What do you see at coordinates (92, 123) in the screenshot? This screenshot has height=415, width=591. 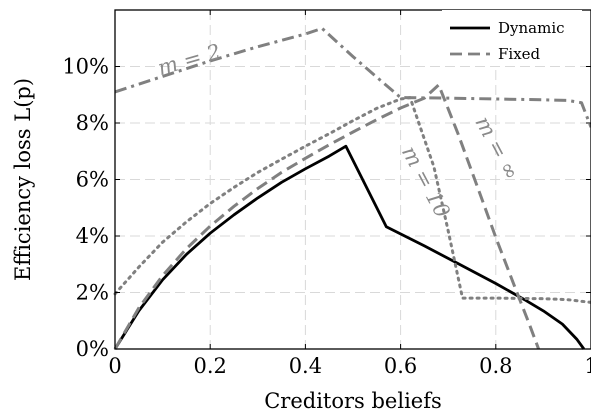 I see `y-tick-label: 8%` at bounding box center [92, 123].